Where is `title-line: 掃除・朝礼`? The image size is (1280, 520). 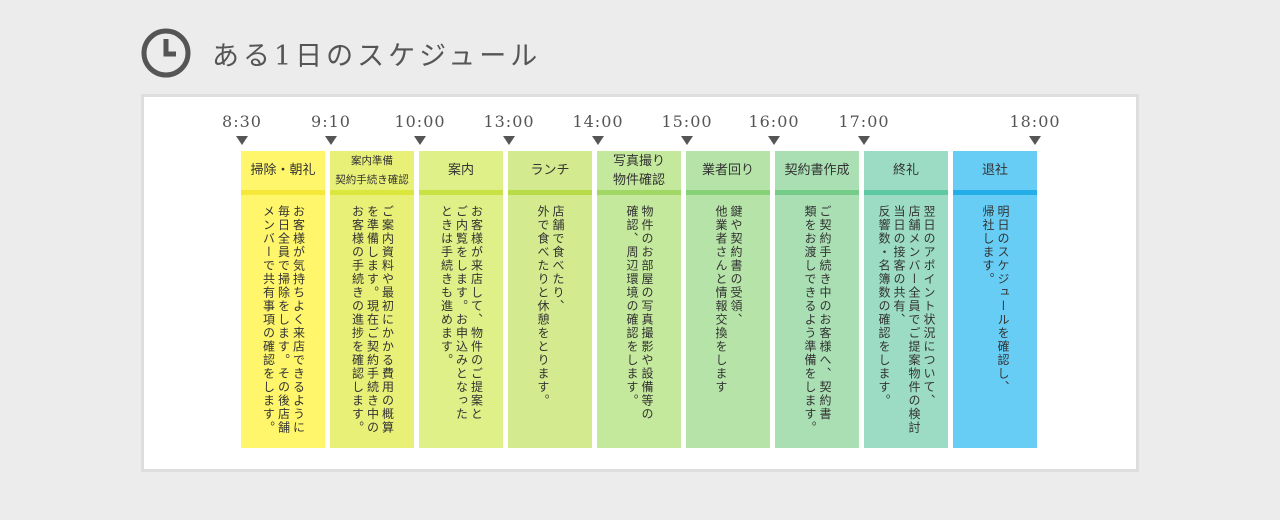
title-line: 掃除・朝礼 is located at coordinates (283, 170).